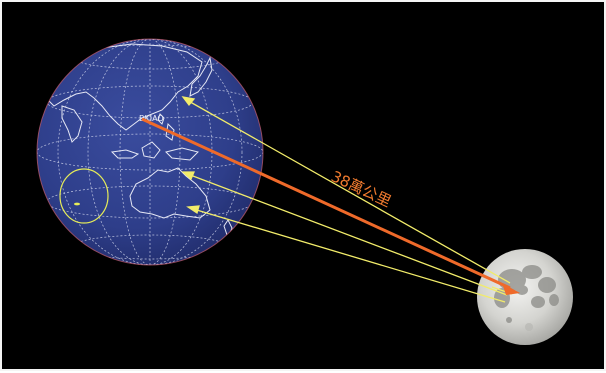 The width and height of the screenshot is (606, 373). Describe the element at coordinates (151, 118) in the screenshot. I see `station-label: BKIAO` at that location.